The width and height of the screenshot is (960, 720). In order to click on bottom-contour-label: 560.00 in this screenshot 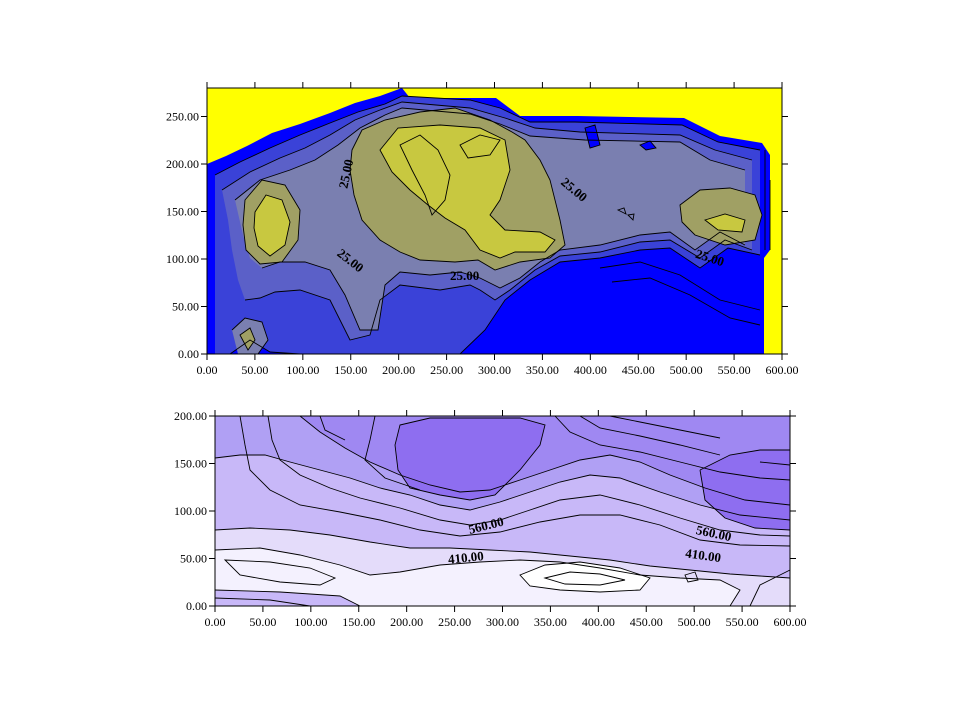, I will do `click(714, 533)`.